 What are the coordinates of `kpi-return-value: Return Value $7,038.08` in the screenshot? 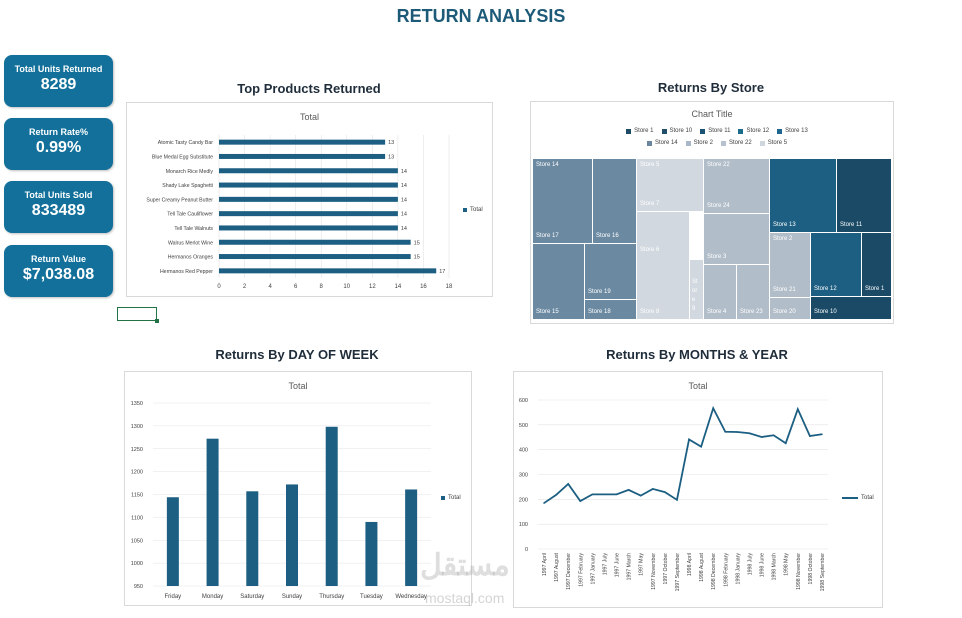 It's located at (58, 271).